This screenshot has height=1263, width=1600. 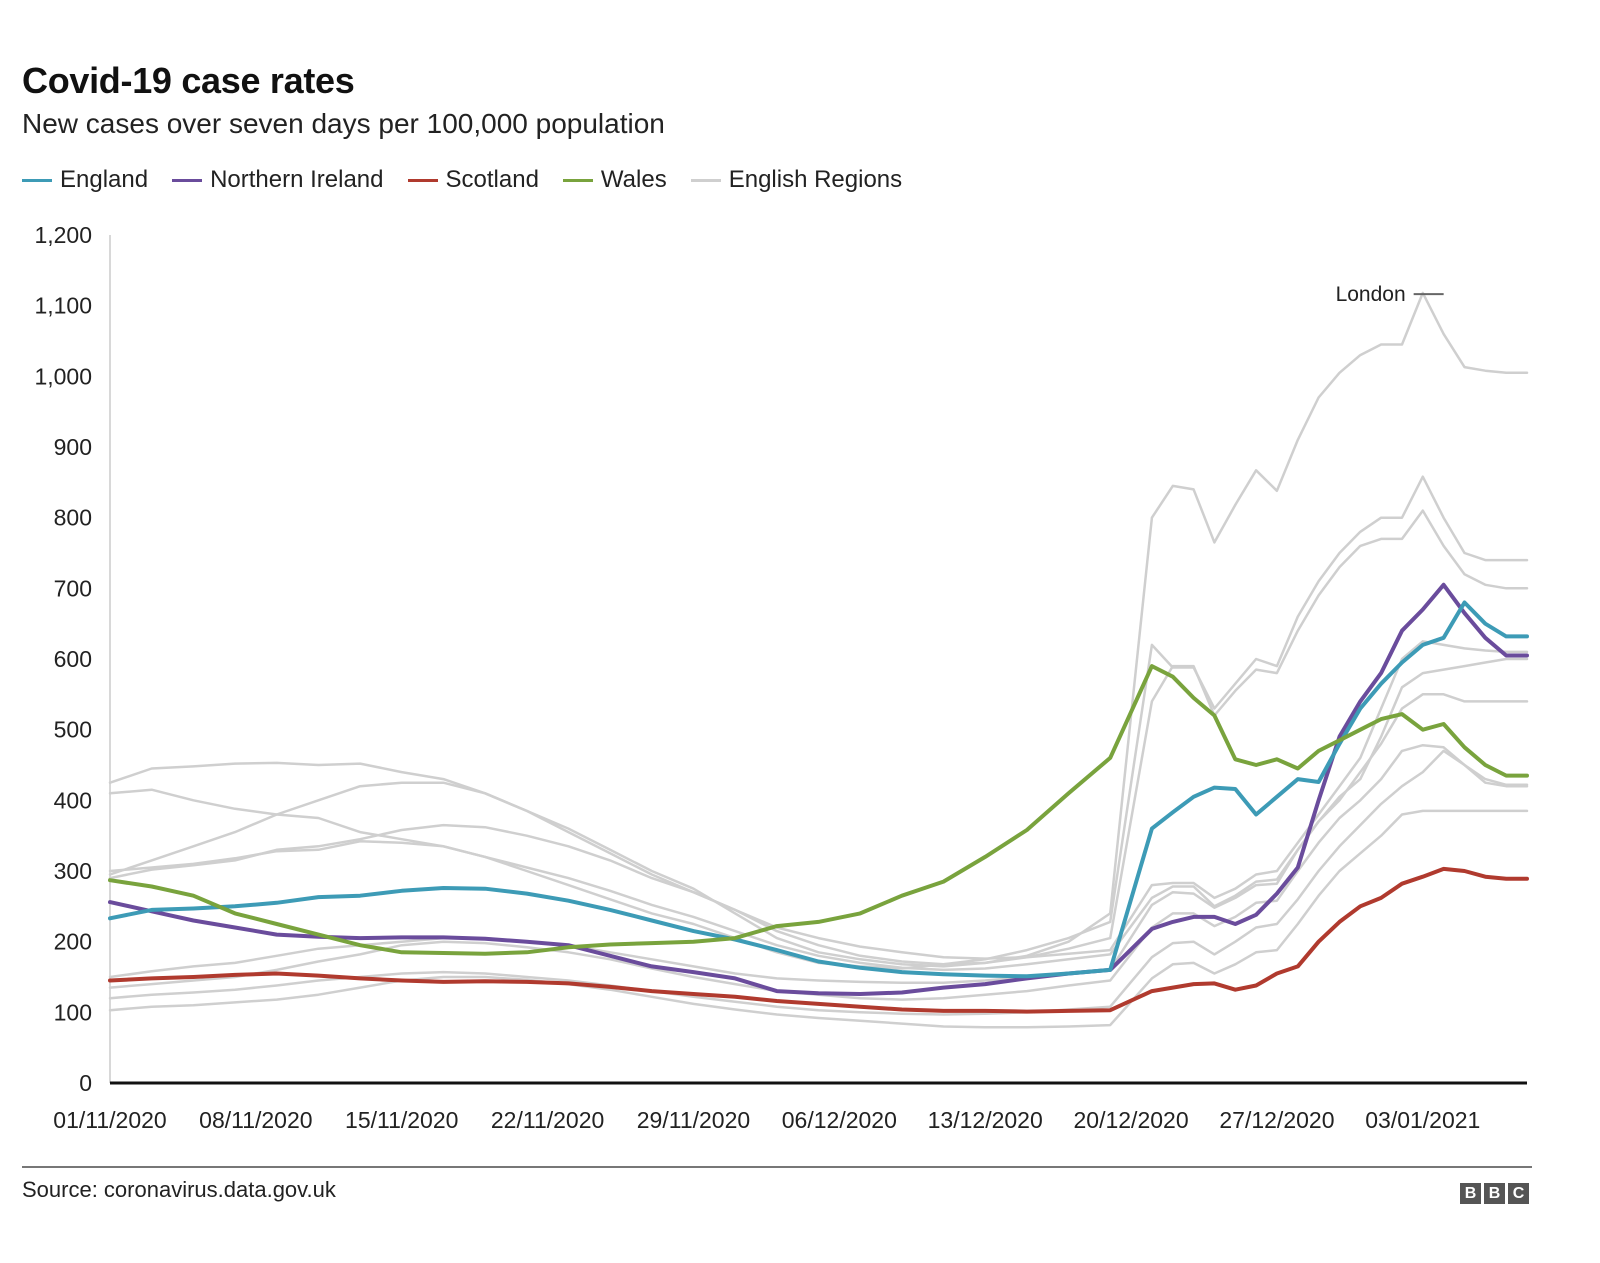 I want to click on legend-item-scotland: Scotland, so click(x=473, y=180).